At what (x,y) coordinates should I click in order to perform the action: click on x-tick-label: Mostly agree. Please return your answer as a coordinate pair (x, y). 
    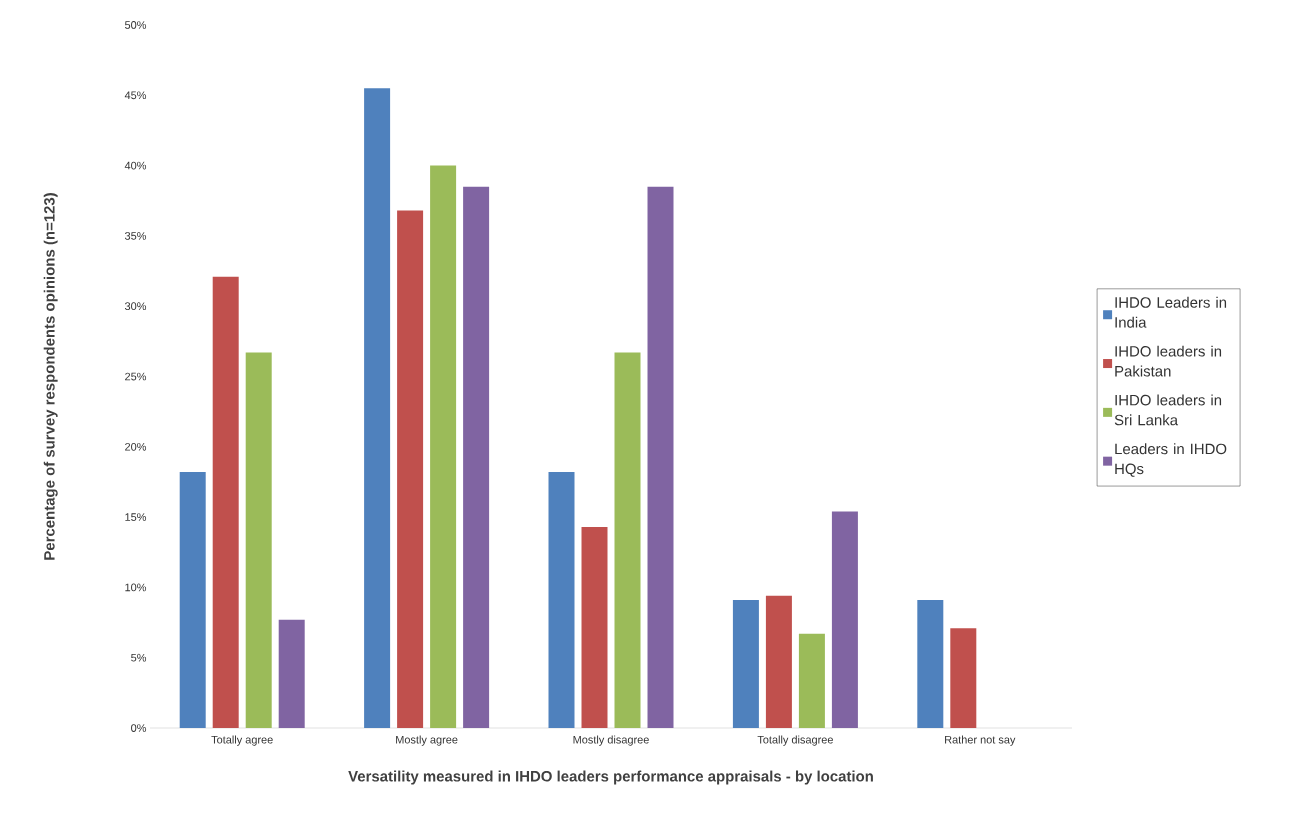
    Looking at the image, I should click on (427, 740).